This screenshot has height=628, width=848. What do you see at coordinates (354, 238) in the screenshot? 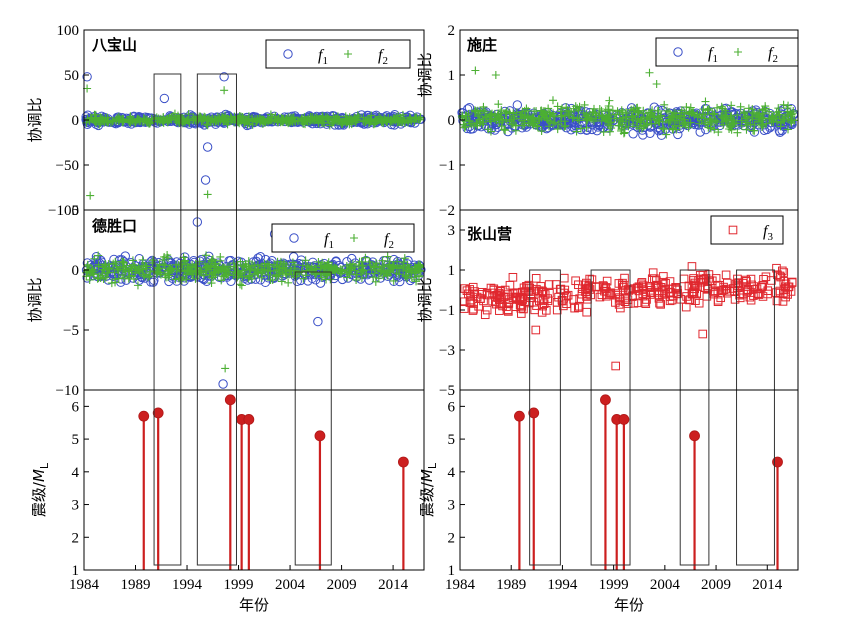
I see `f2-legend-marker` at bounding box center [354, 238].